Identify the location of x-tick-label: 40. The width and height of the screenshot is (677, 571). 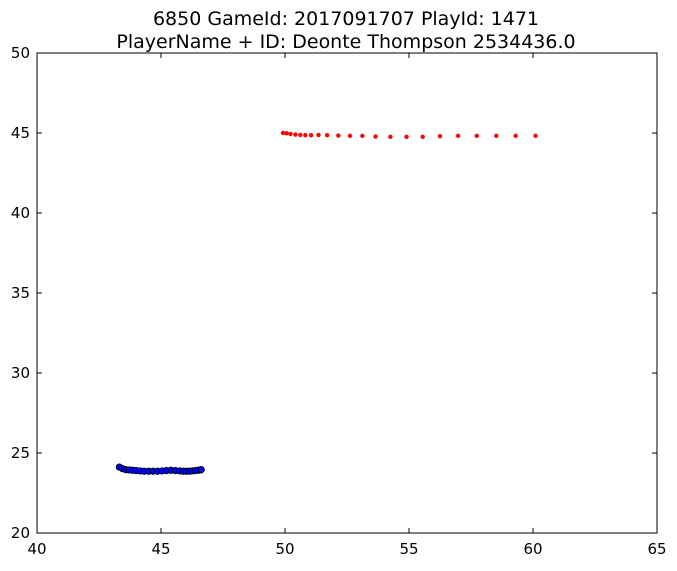
(36, 549).